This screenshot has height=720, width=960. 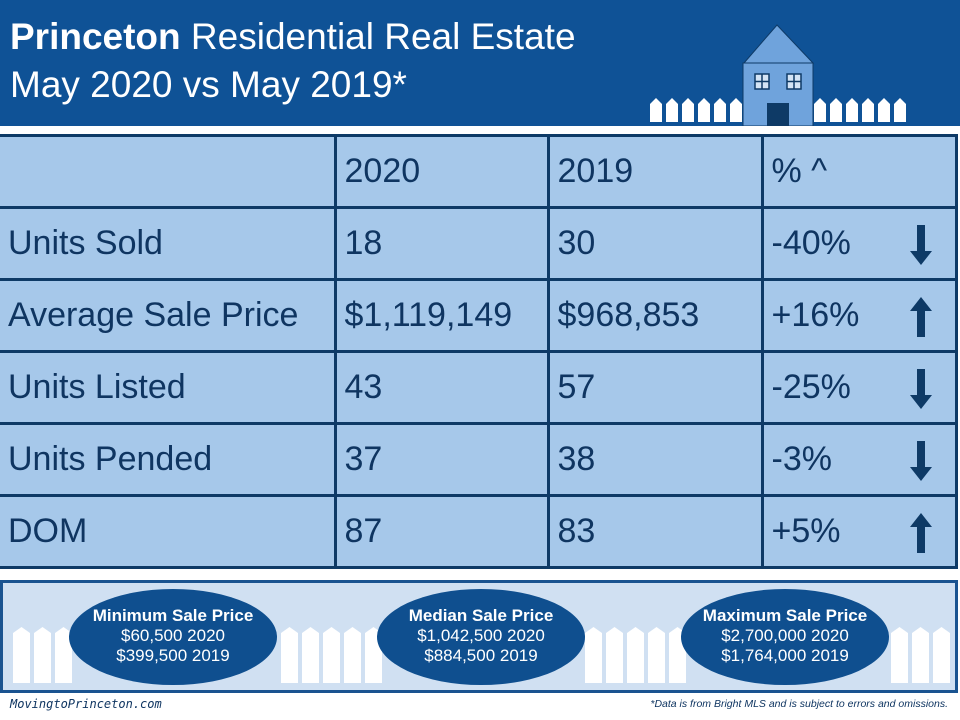 I want to click on table-row: Units Listed 43 57 -25%, so click(x=479, y=387).